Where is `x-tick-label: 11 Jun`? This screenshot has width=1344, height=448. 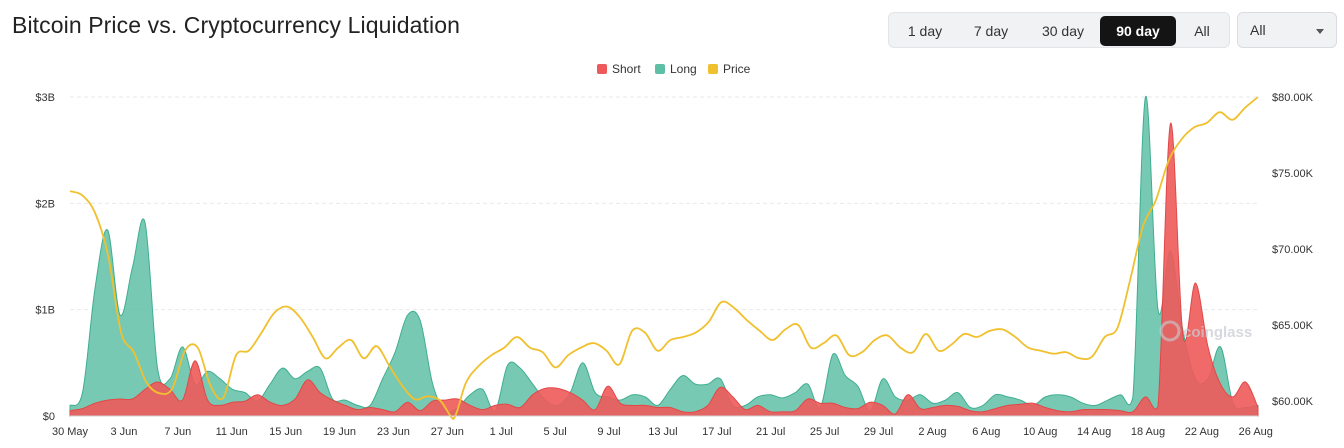 x-tick-label: 11 Jun is located at coordinates (232, 432).